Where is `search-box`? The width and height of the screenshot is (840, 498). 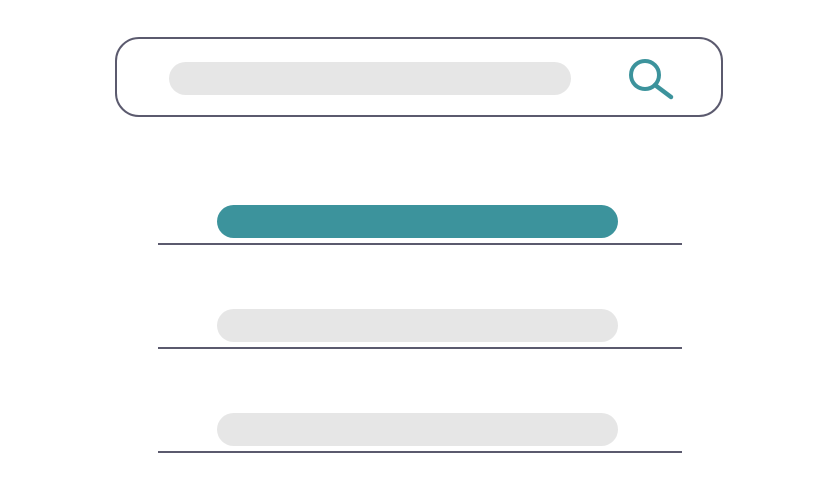
search-box is located at coordinates (419, 77).